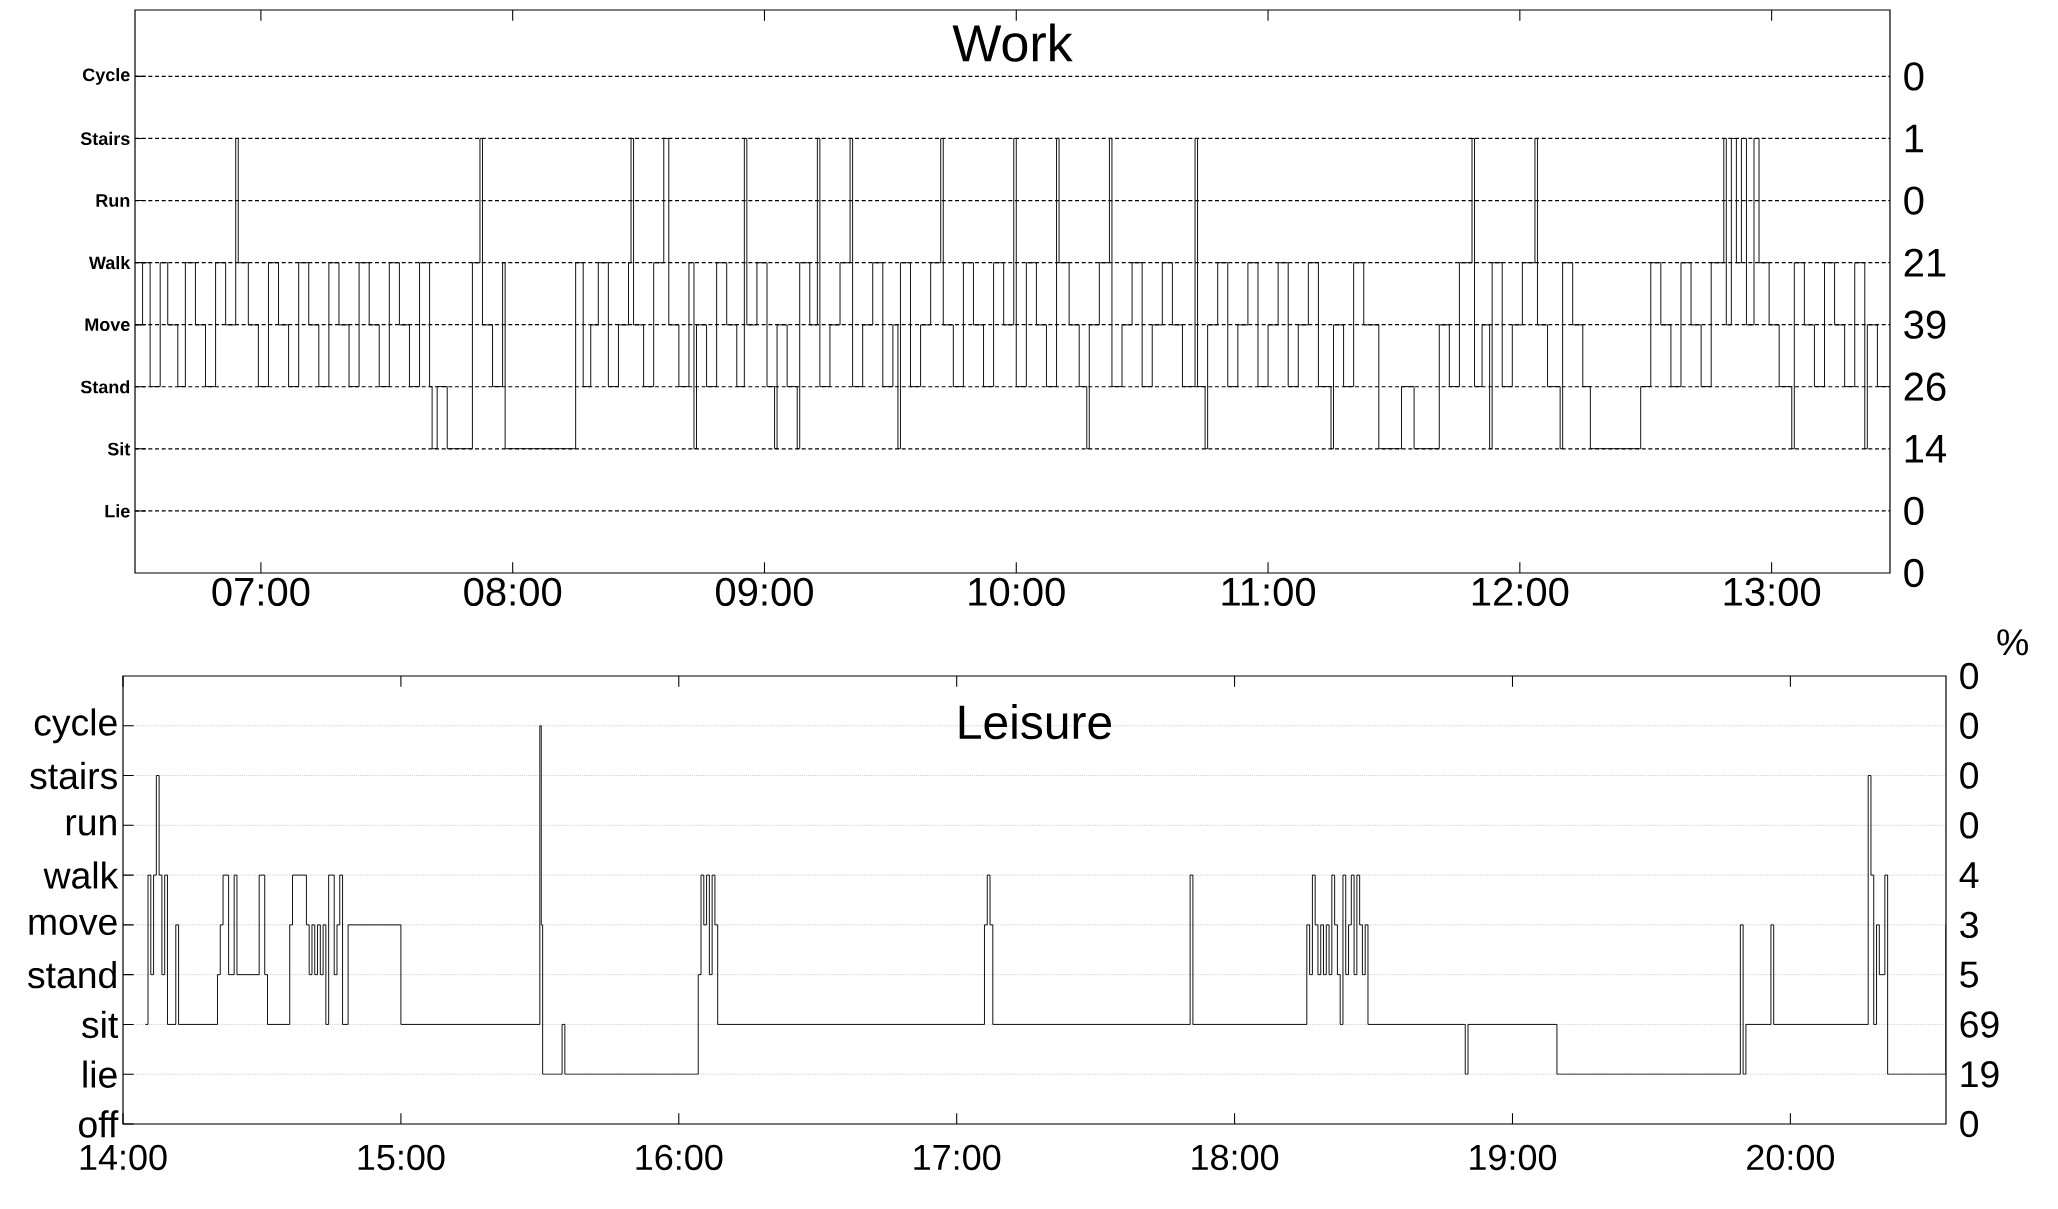 The image size is (2058, 1209). I want to click on x-tick-label: 15:00, so click(401, 1157).